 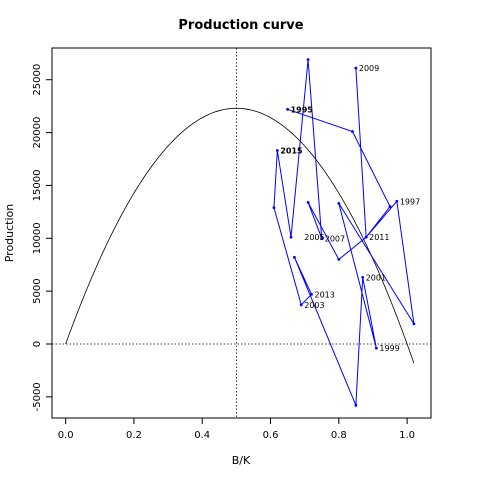 I want to click on point-label-2011: 2011, so click(x=379, y=237).